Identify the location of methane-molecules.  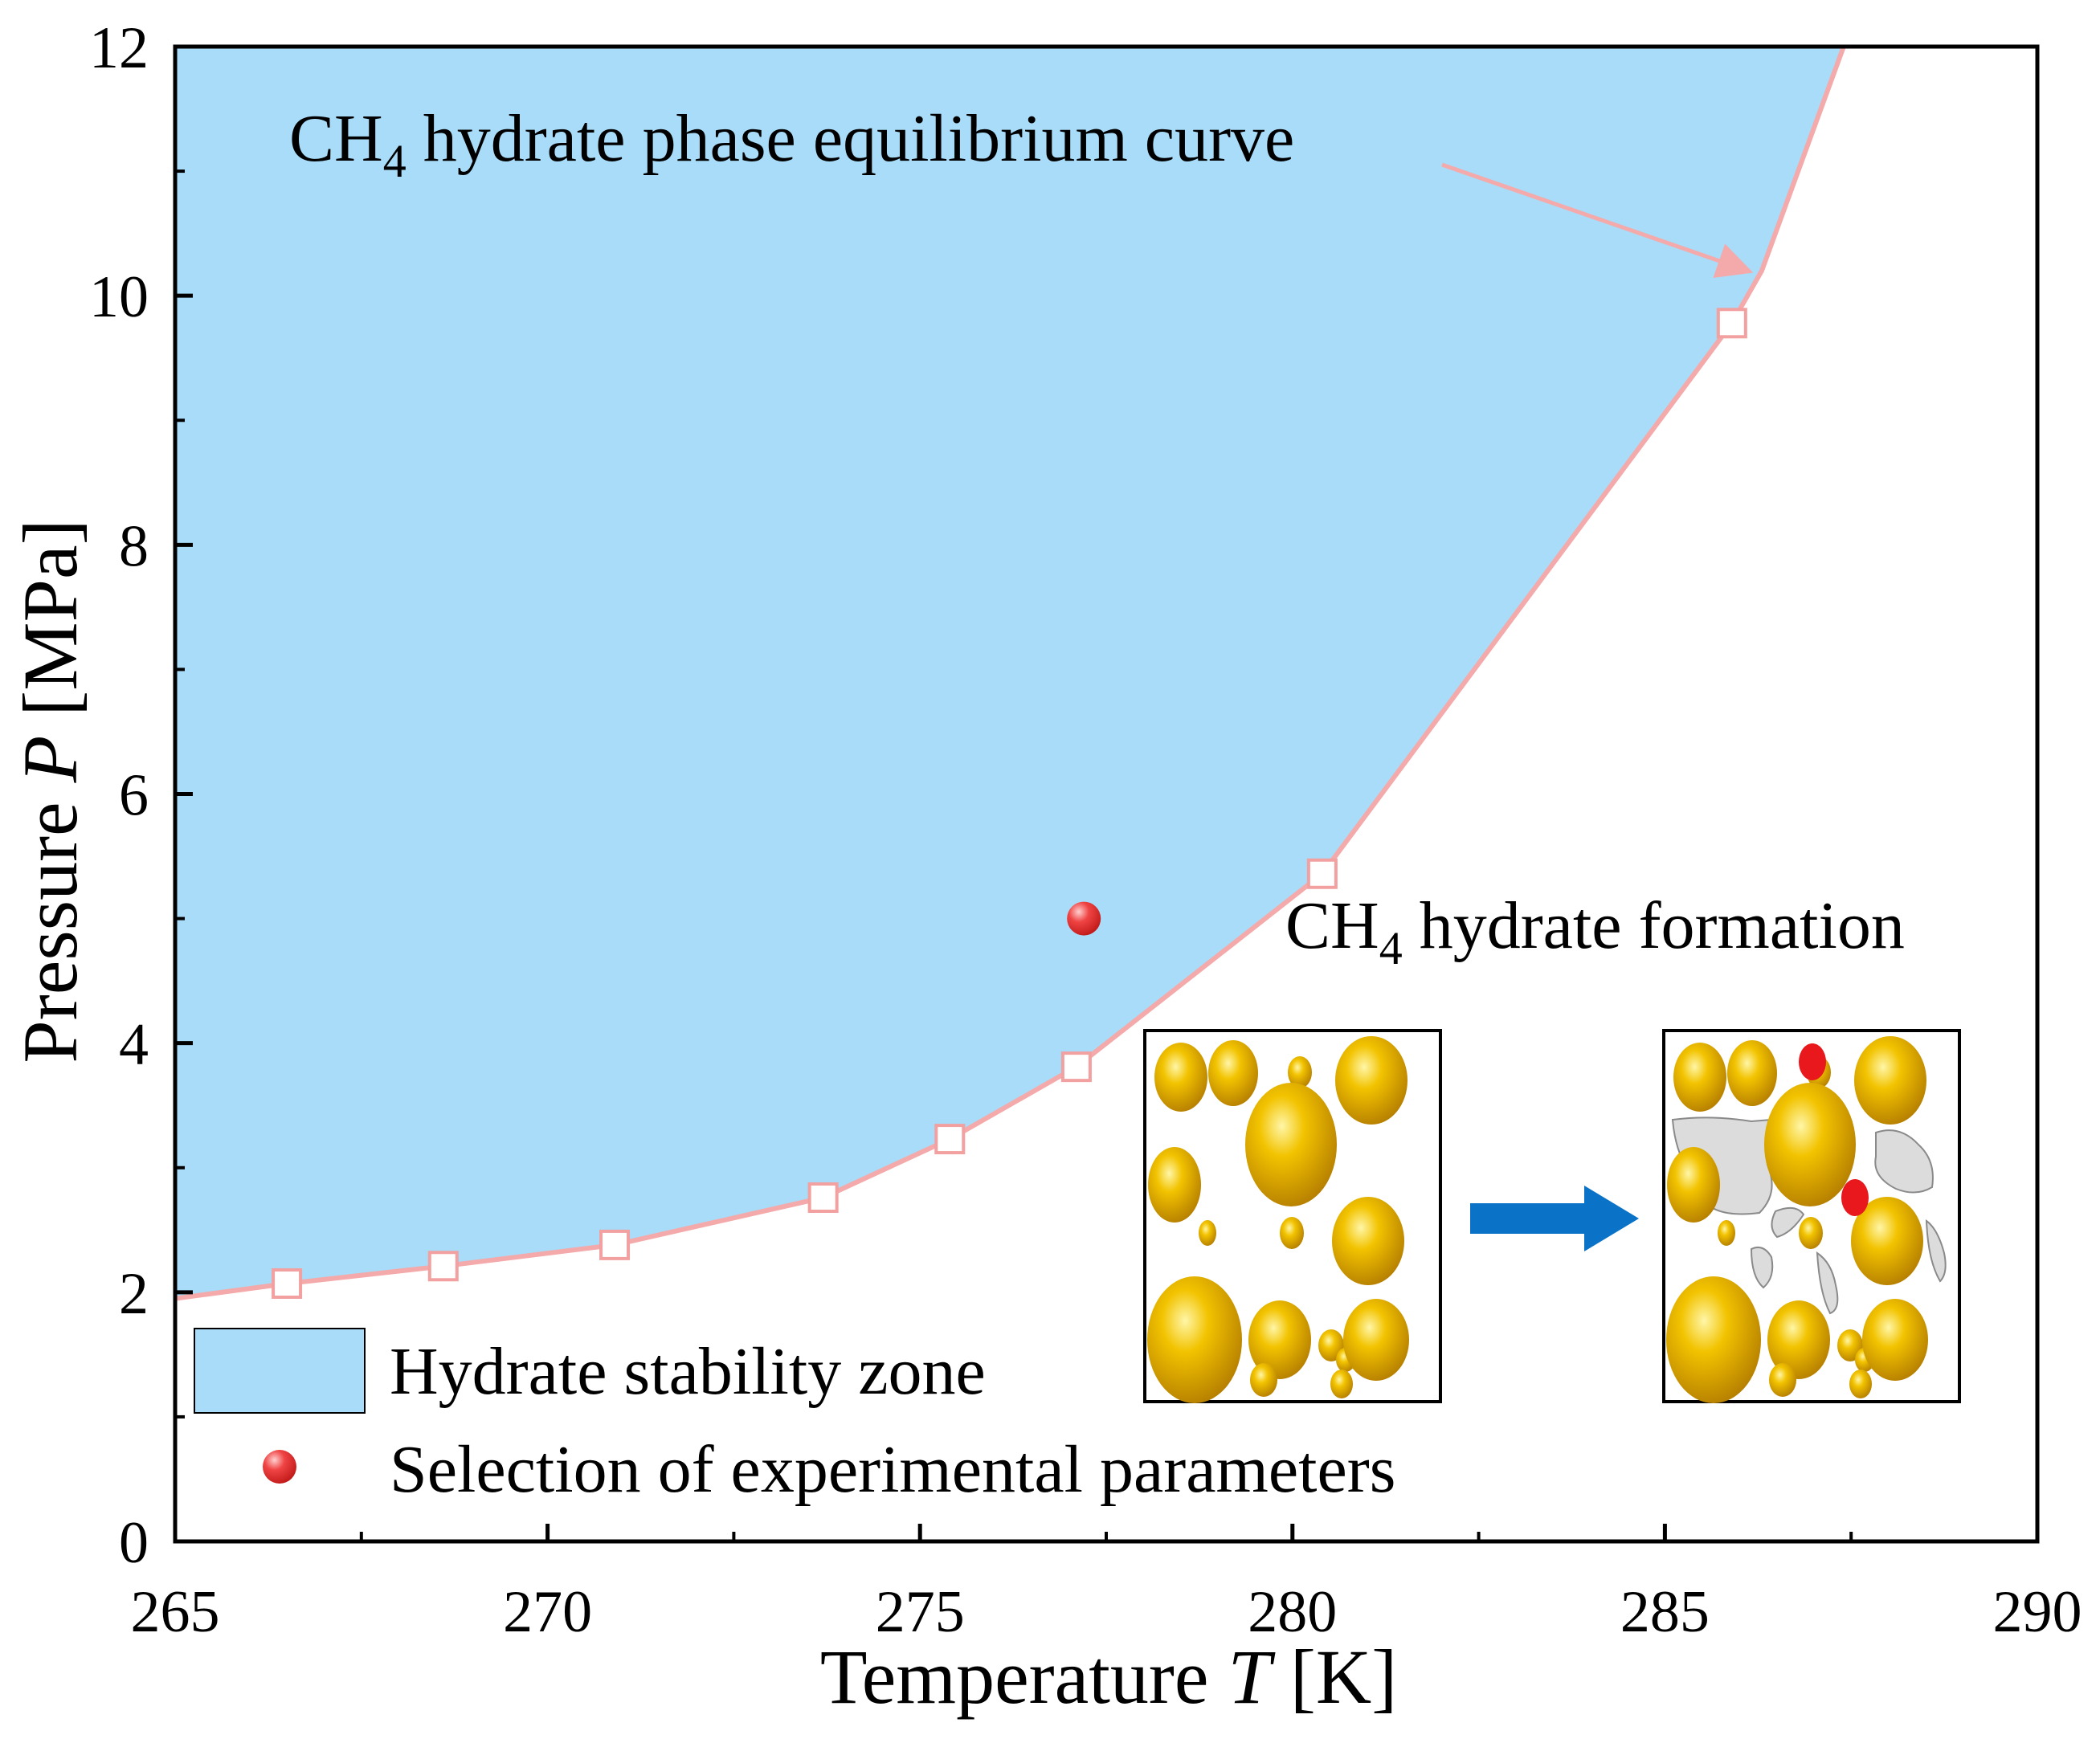
(1834, 1129).